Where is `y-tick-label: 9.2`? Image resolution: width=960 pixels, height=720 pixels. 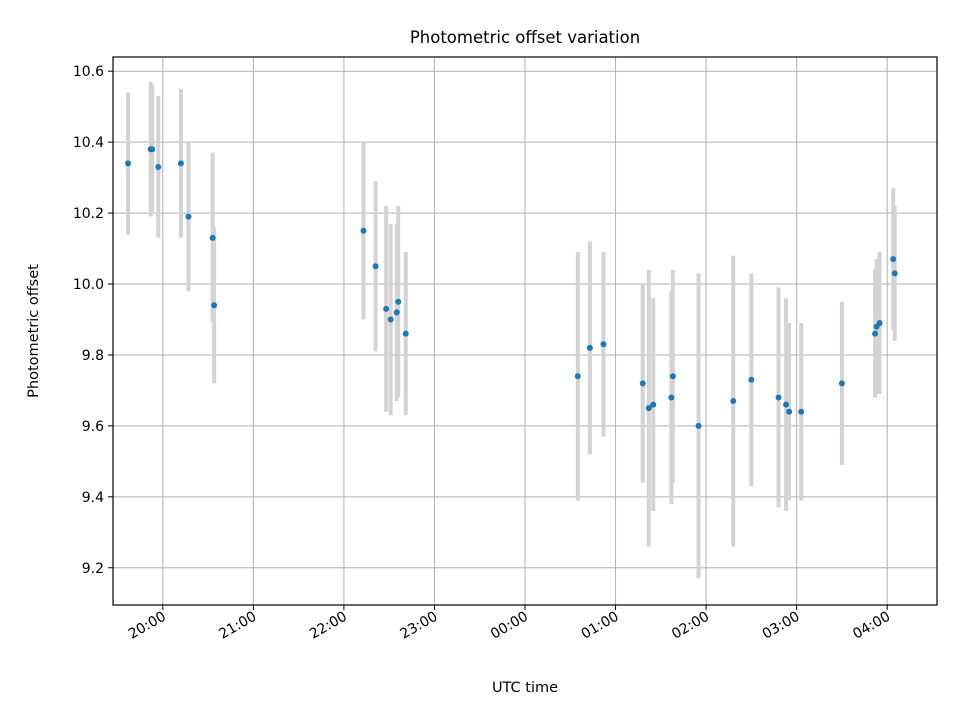
y-tick-label: 9.2 is located at coordinates (93, 569).